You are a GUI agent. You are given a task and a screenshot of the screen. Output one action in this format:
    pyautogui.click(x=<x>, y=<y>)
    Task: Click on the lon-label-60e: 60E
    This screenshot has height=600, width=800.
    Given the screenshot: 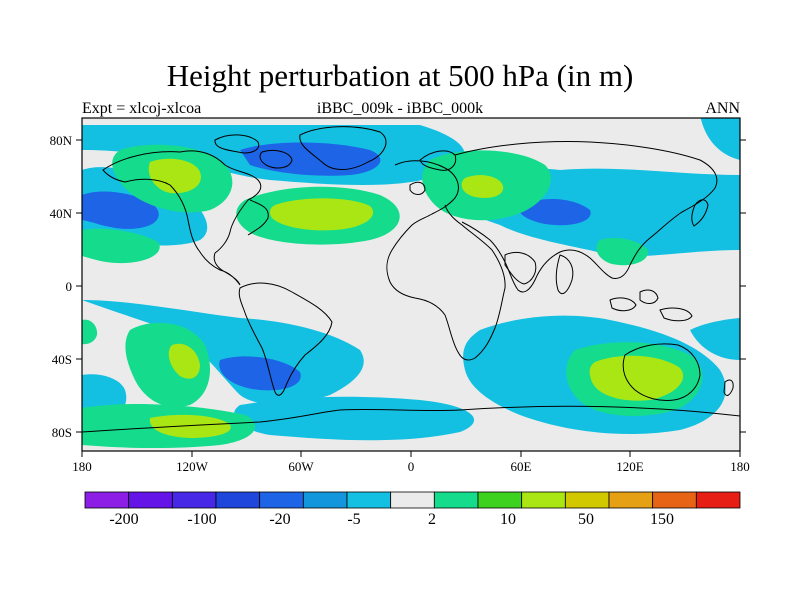 What is the action you would take?
    pyautogui.click(x=521, y=466)
    